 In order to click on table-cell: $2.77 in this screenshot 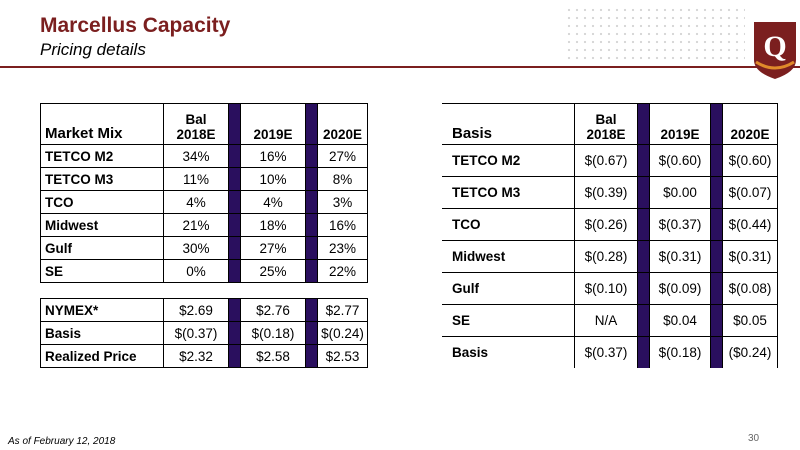, I will do `click(342, 310)`.